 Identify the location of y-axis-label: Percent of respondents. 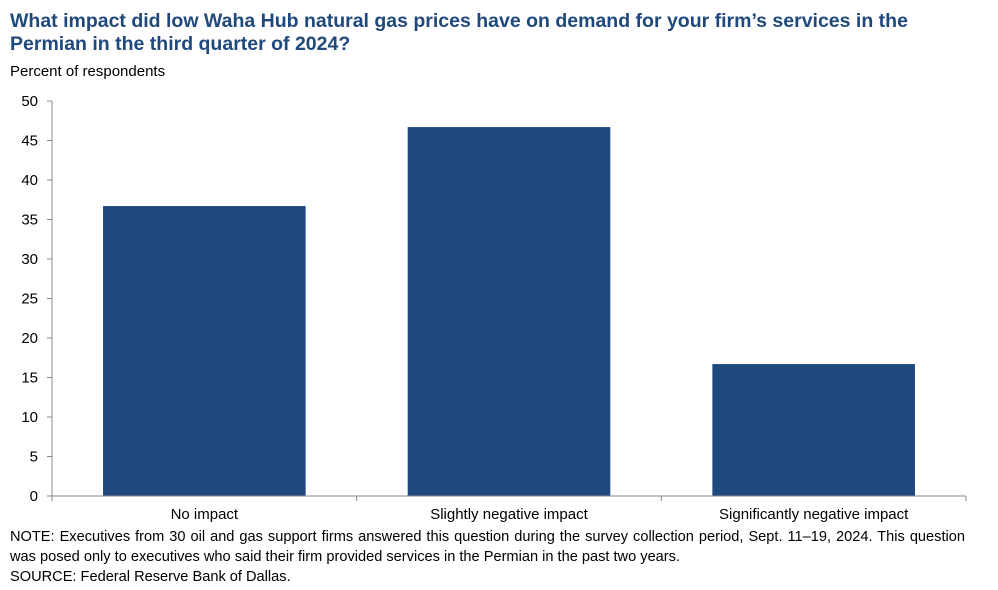
(88, 71).